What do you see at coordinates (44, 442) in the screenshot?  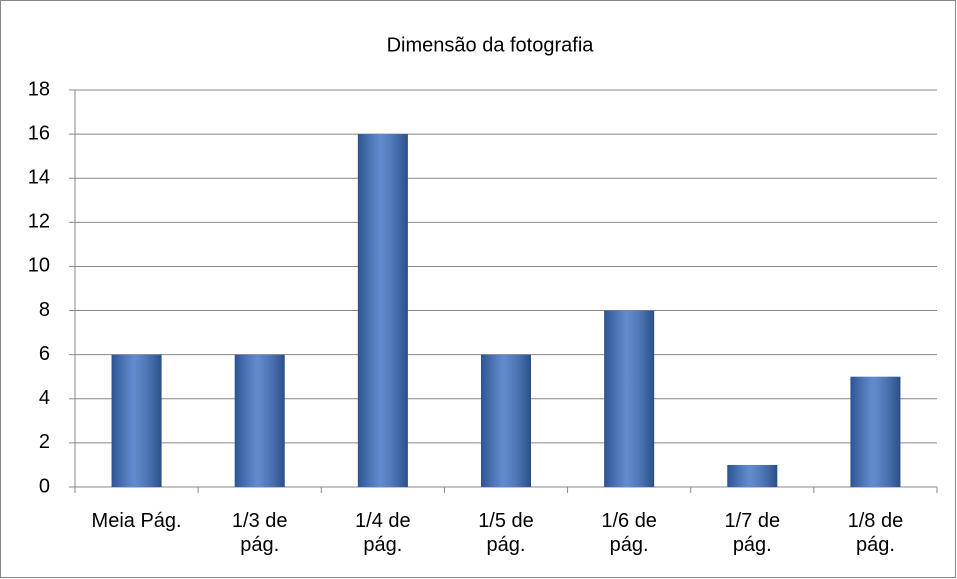 I see `y-tick-label: 2` at bounding box center [44, 442].